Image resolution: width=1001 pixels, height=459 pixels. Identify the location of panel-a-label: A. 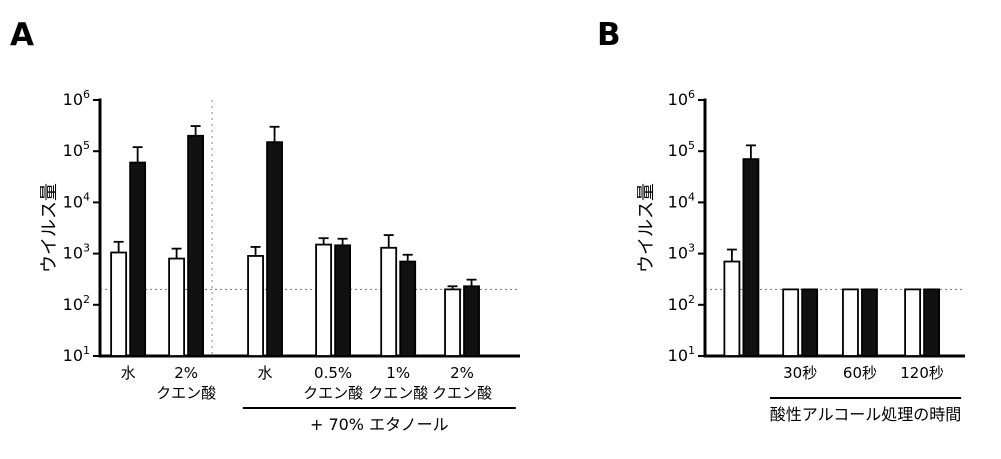
(22, 35).